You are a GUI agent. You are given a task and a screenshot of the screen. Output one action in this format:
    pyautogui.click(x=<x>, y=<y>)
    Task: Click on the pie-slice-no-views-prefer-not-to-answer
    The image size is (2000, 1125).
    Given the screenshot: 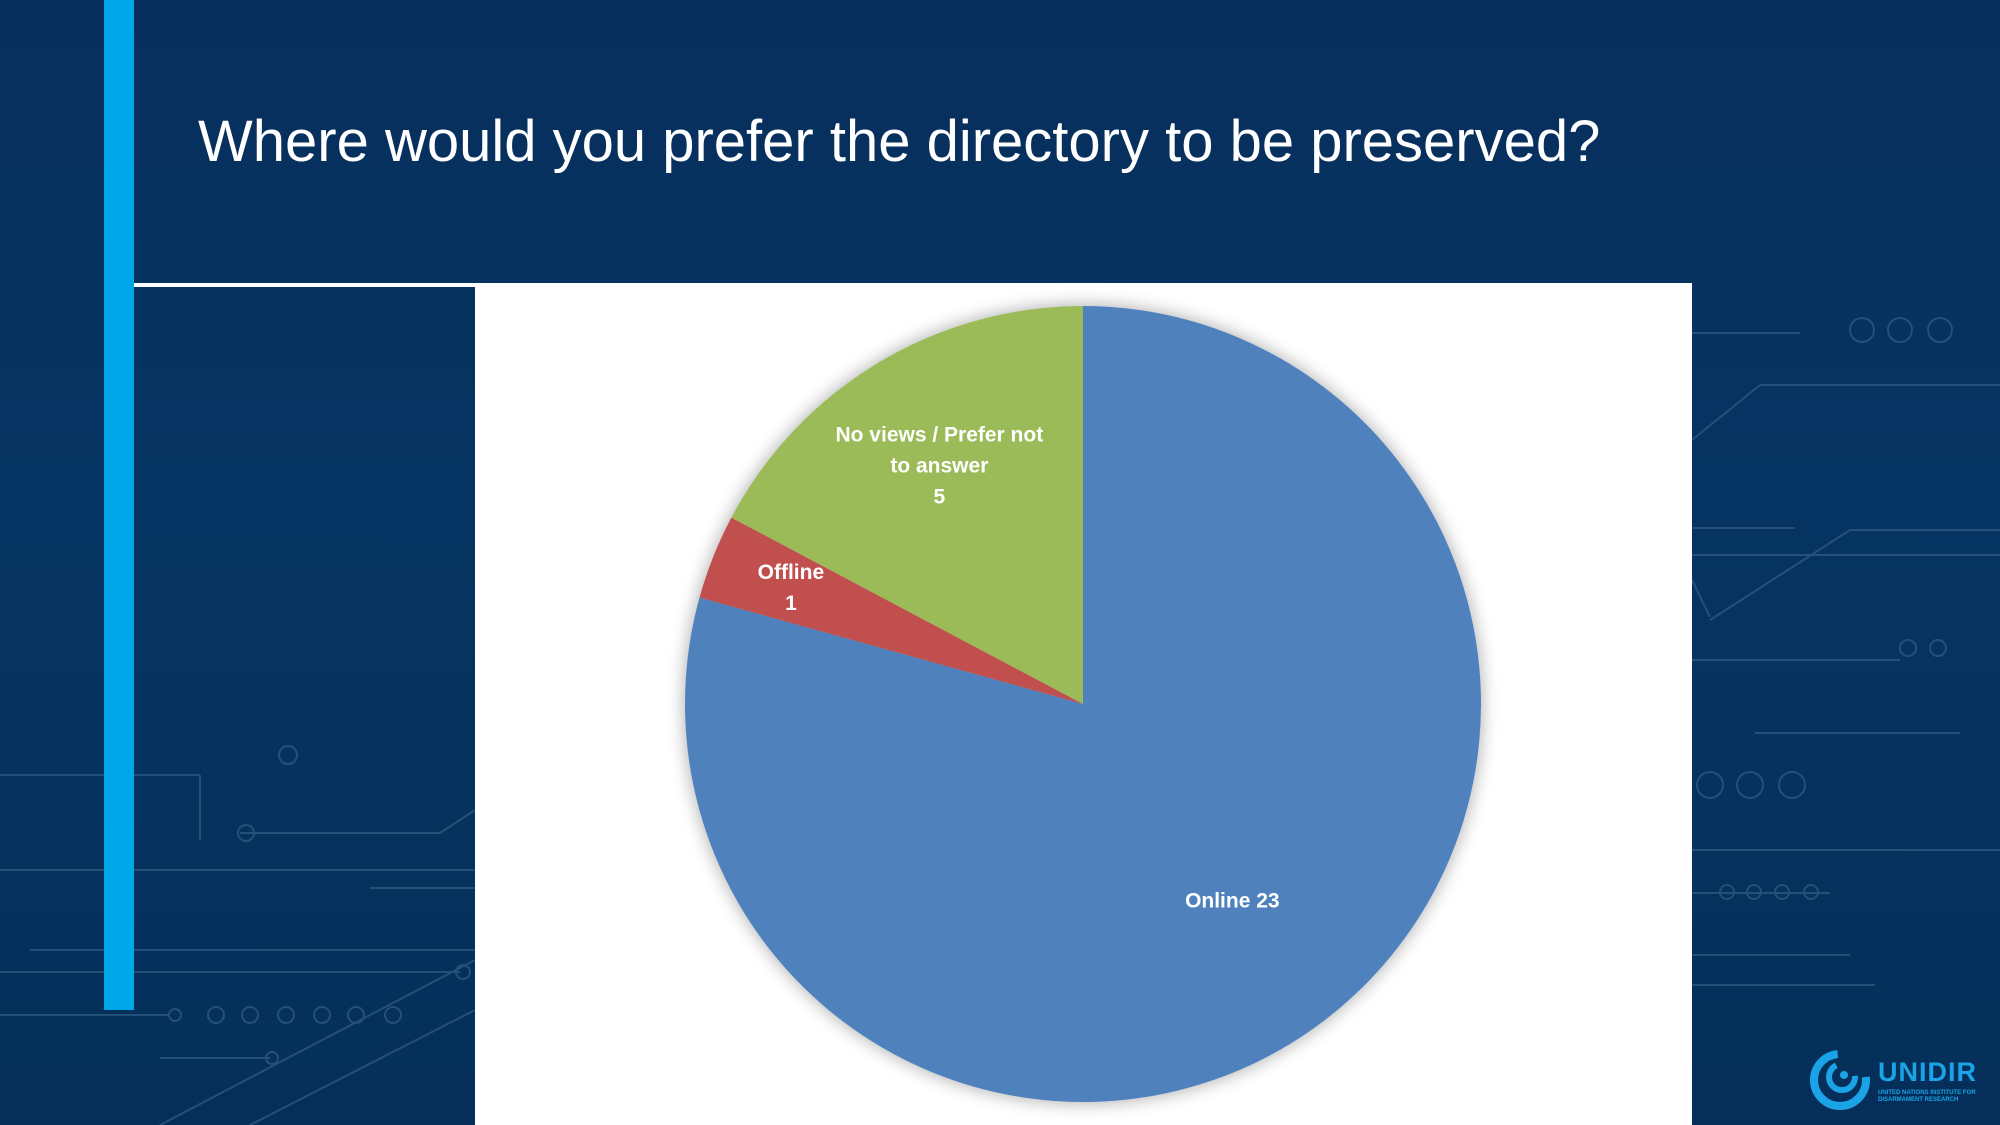 What is the action you would take?
    pyautogui.click(x=907, y=505)
    